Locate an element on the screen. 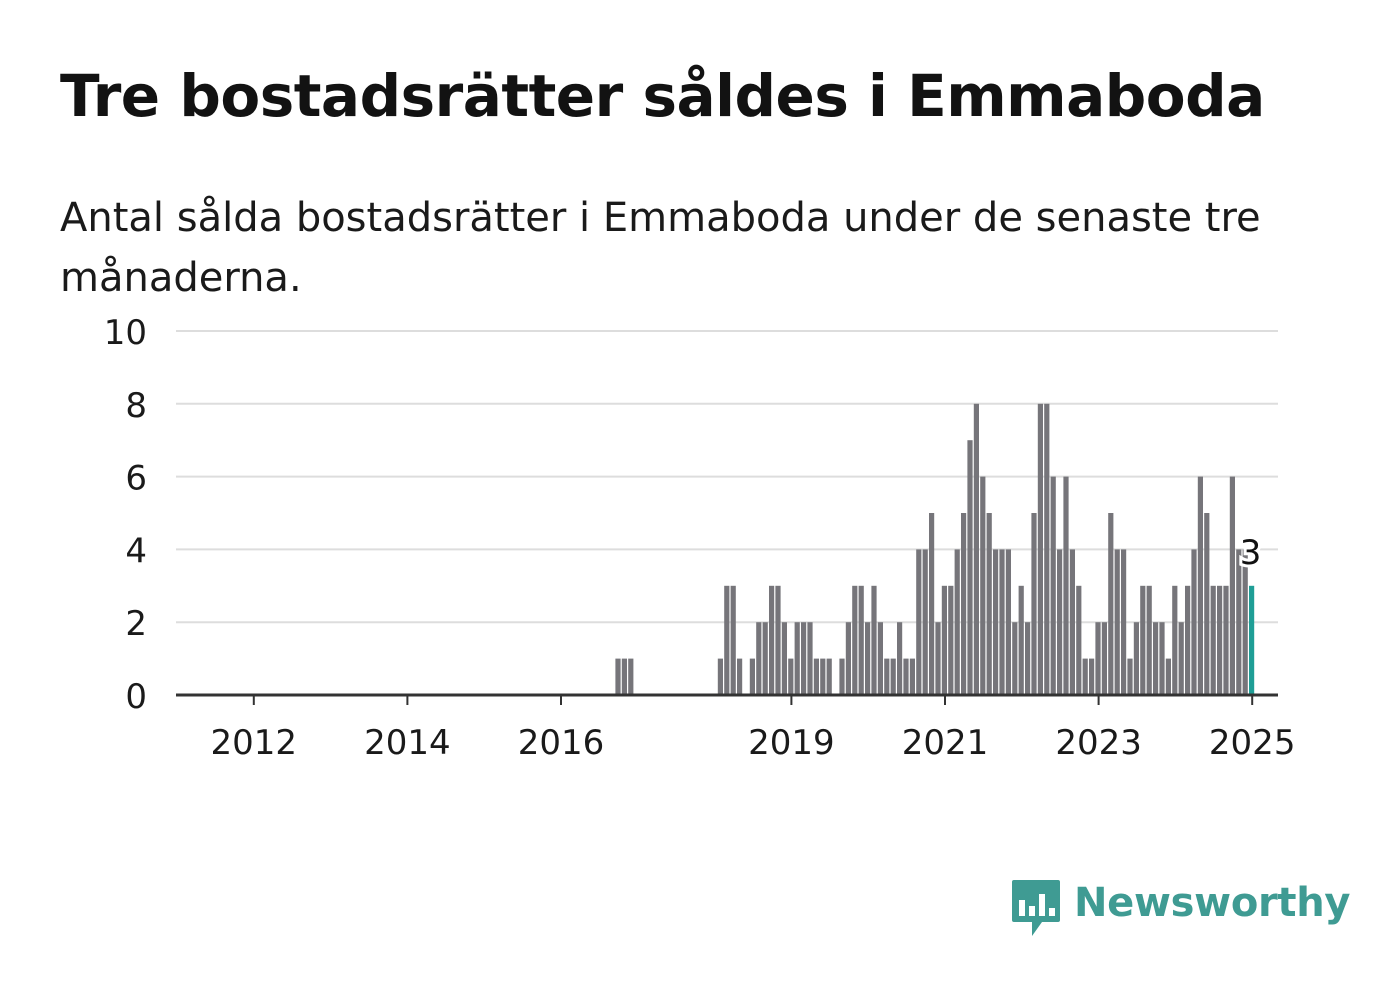 The image size is (1382, 999). newsworthy-logo: Newsworthy is located at coordinates (1180, 910).